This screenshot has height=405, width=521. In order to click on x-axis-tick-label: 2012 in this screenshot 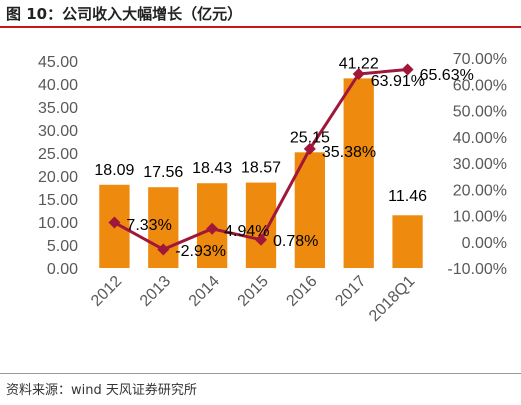, I will do `click(106, 291)`.